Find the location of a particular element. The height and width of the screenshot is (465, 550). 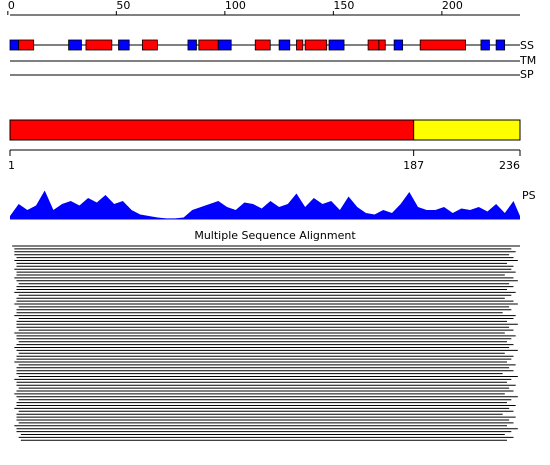

ruler-label: 50 is located at coordinates (123, 6).